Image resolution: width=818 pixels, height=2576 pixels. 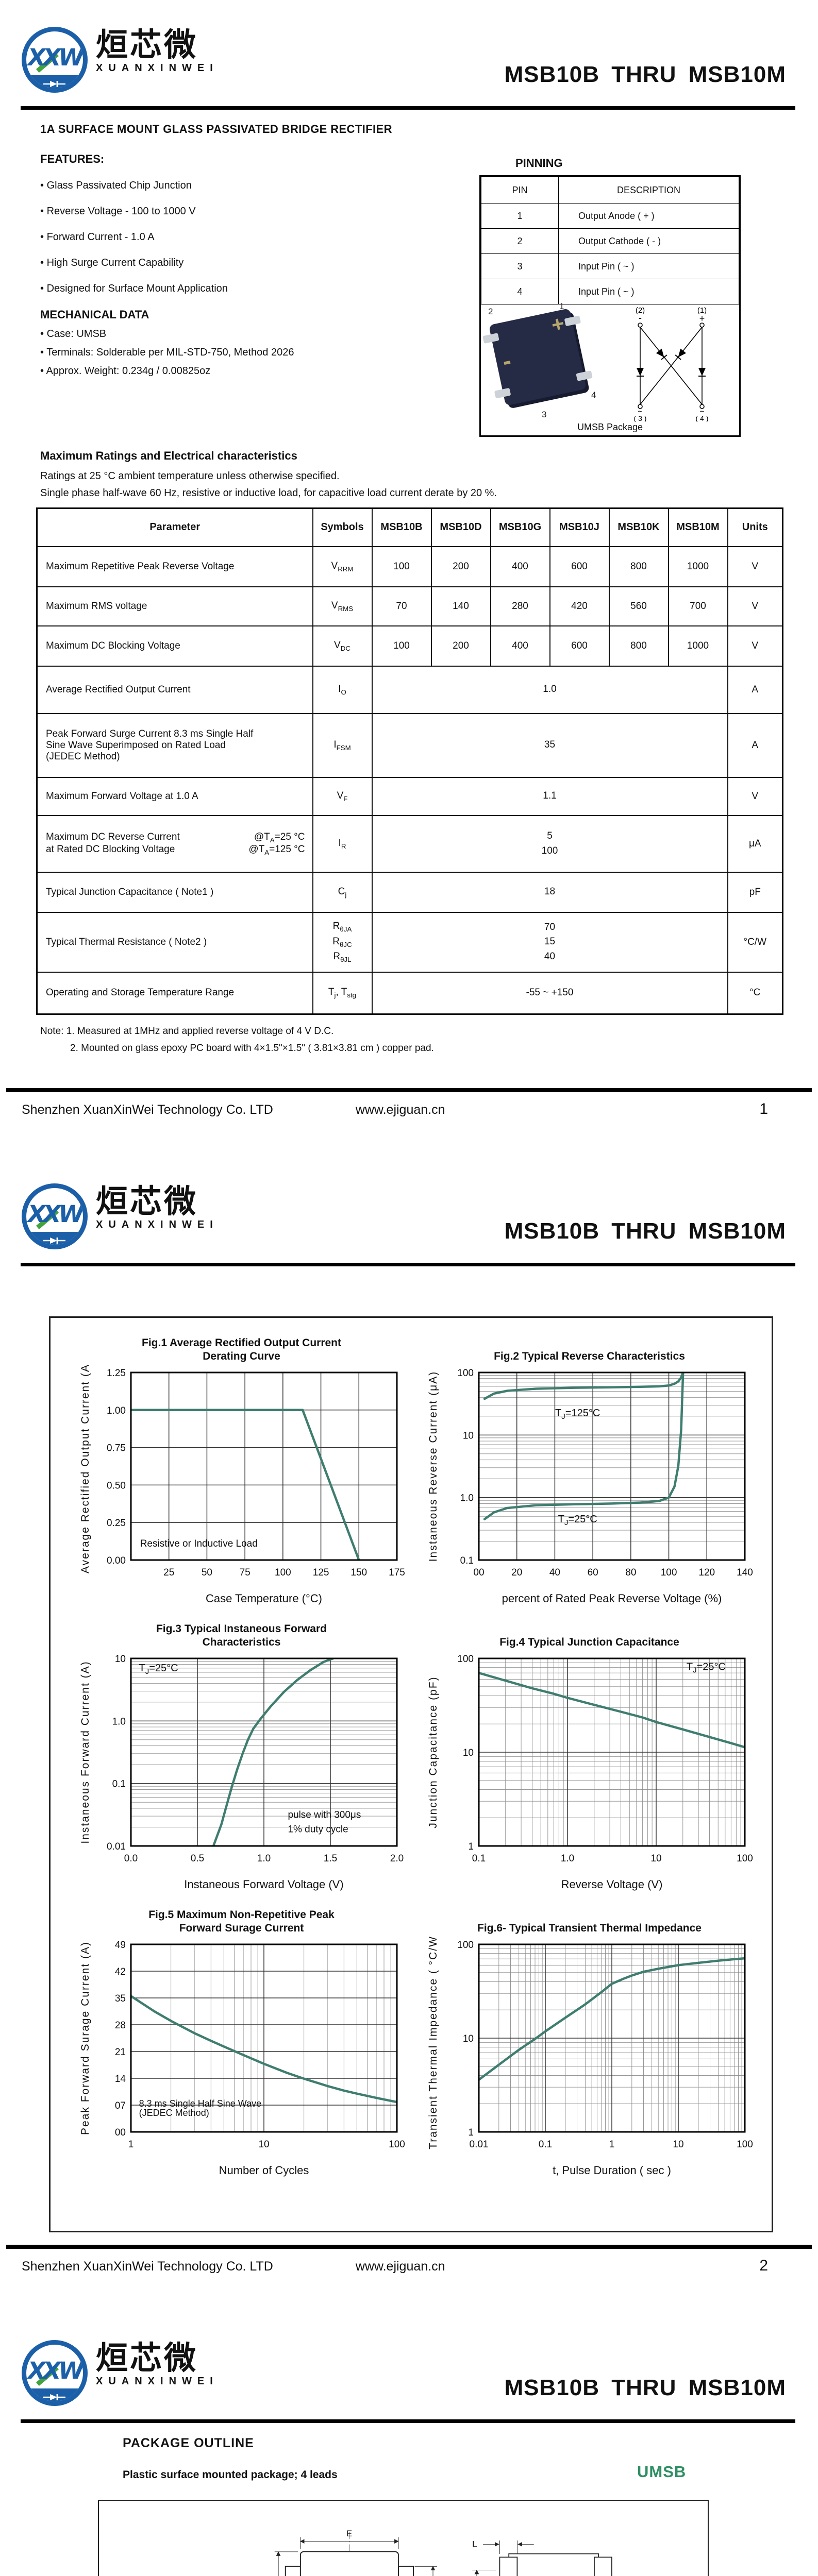 What do you see at coordinates (342, 796) in the screenshot?
I see `symbol-cell: VF` at bounding box center [342, 796].